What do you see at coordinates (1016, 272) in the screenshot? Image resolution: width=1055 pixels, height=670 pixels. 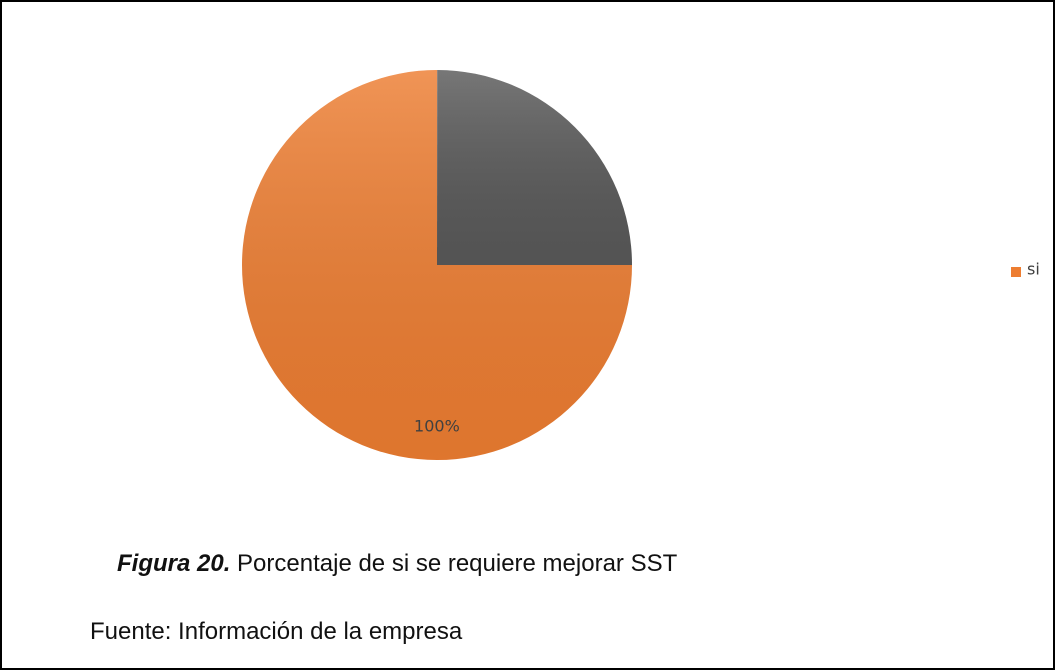 I see `legend-swatch` at bounding box center [1016, 272].